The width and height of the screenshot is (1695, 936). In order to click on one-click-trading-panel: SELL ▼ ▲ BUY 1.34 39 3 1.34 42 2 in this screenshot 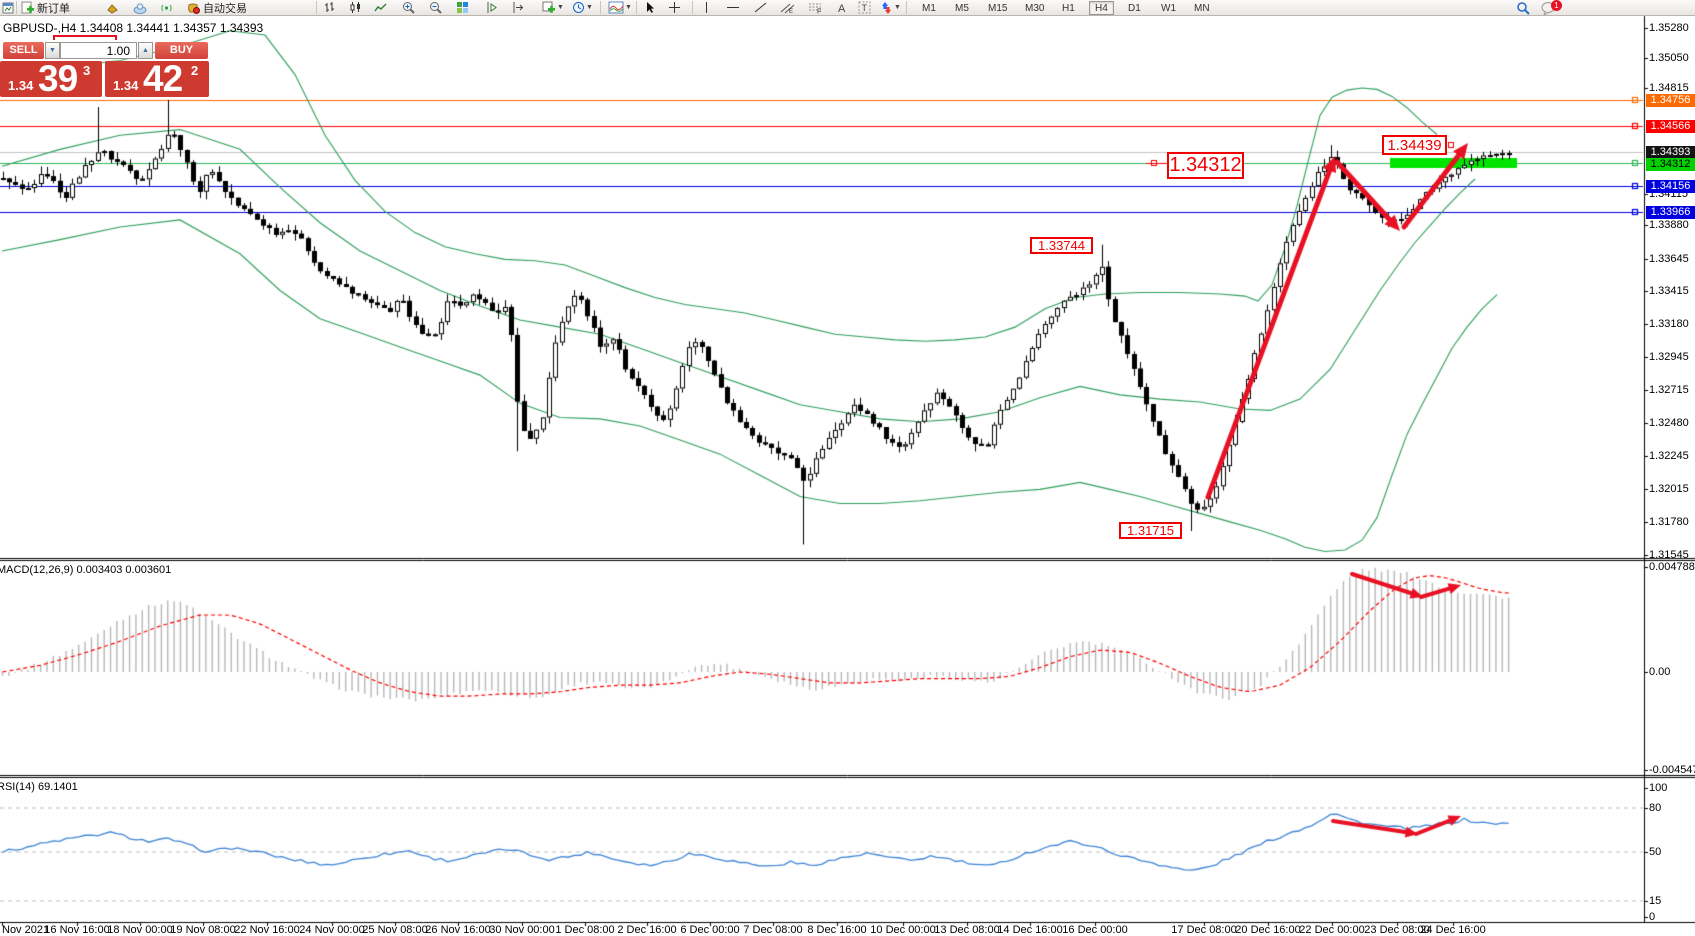, I will do `click(105, 70)`.